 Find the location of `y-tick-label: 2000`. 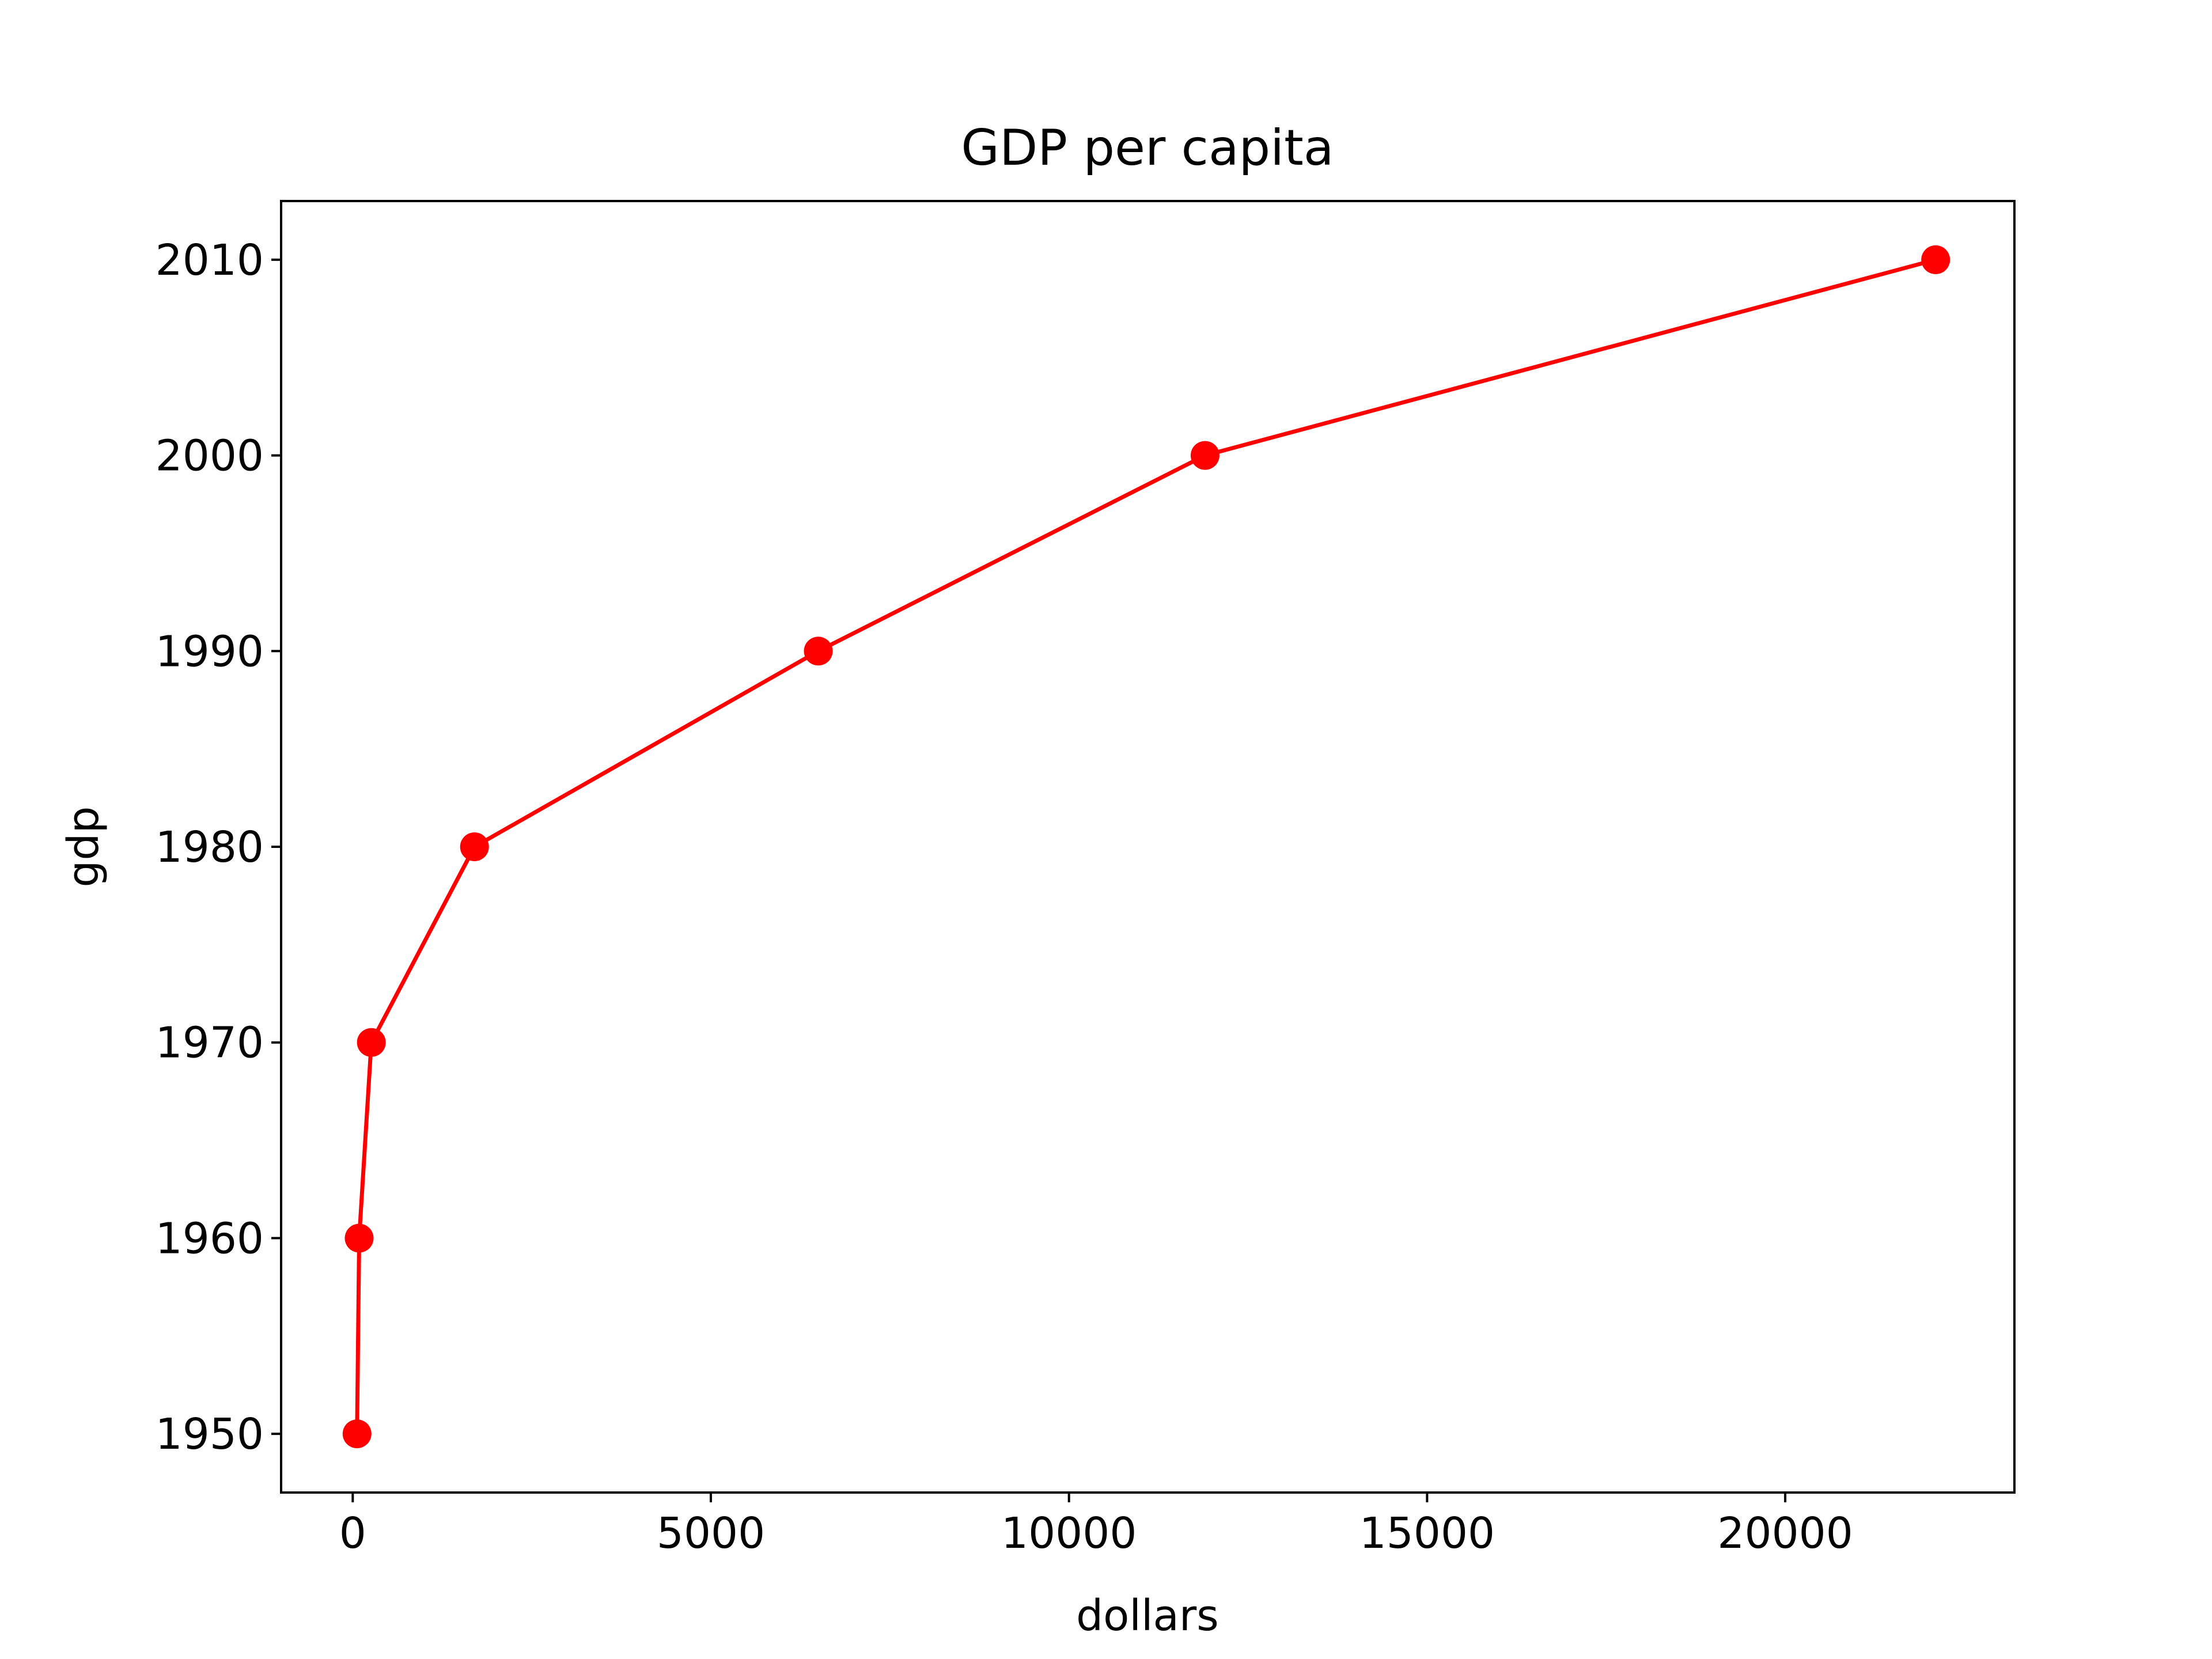

y-tick-label: 2000 is located at coordinates (210, 456).